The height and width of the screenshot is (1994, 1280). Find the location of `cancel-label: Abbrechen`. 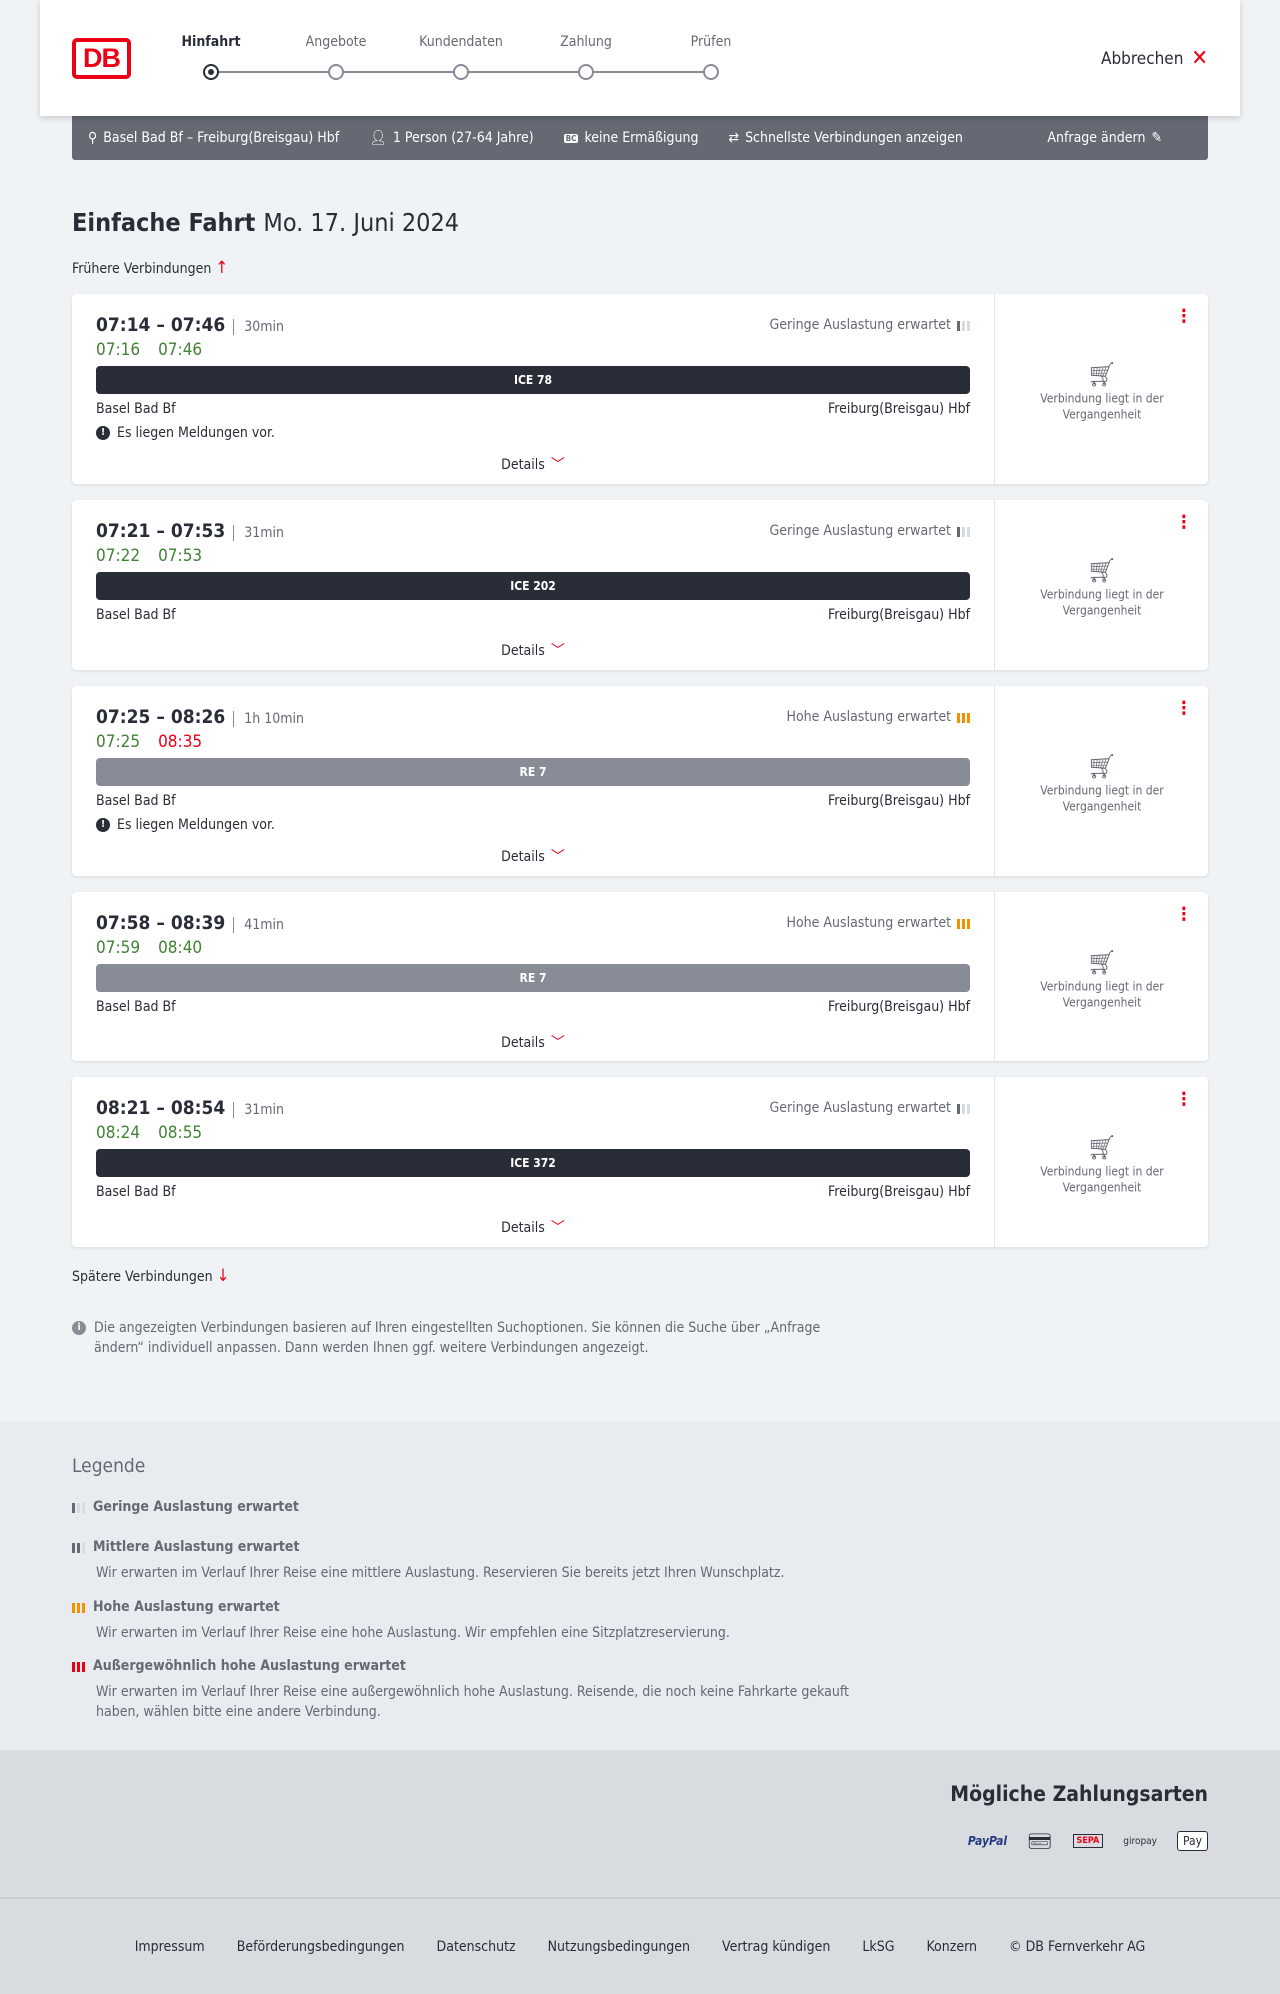

cancel-label: Abbrechen is located at coordinates (1142, 59).